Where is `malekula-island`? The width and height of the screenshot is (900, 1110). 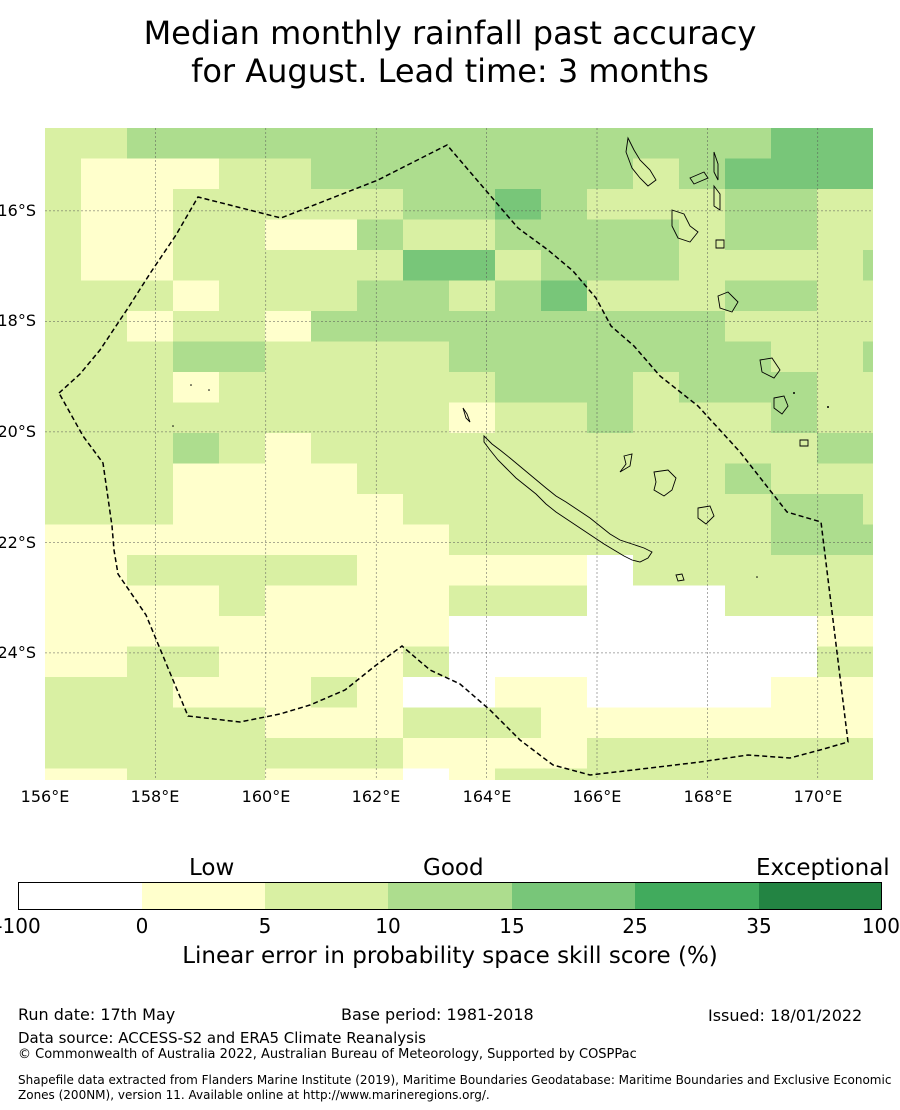
malekula-island is located at coordinates (685, 226).